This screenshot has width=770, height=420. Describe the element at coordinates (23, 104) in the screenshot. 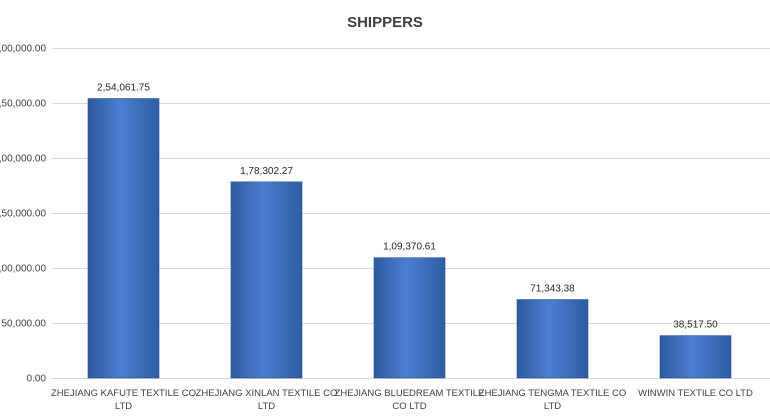

I see `y-tick-label: 2,50,000.00` at that location.